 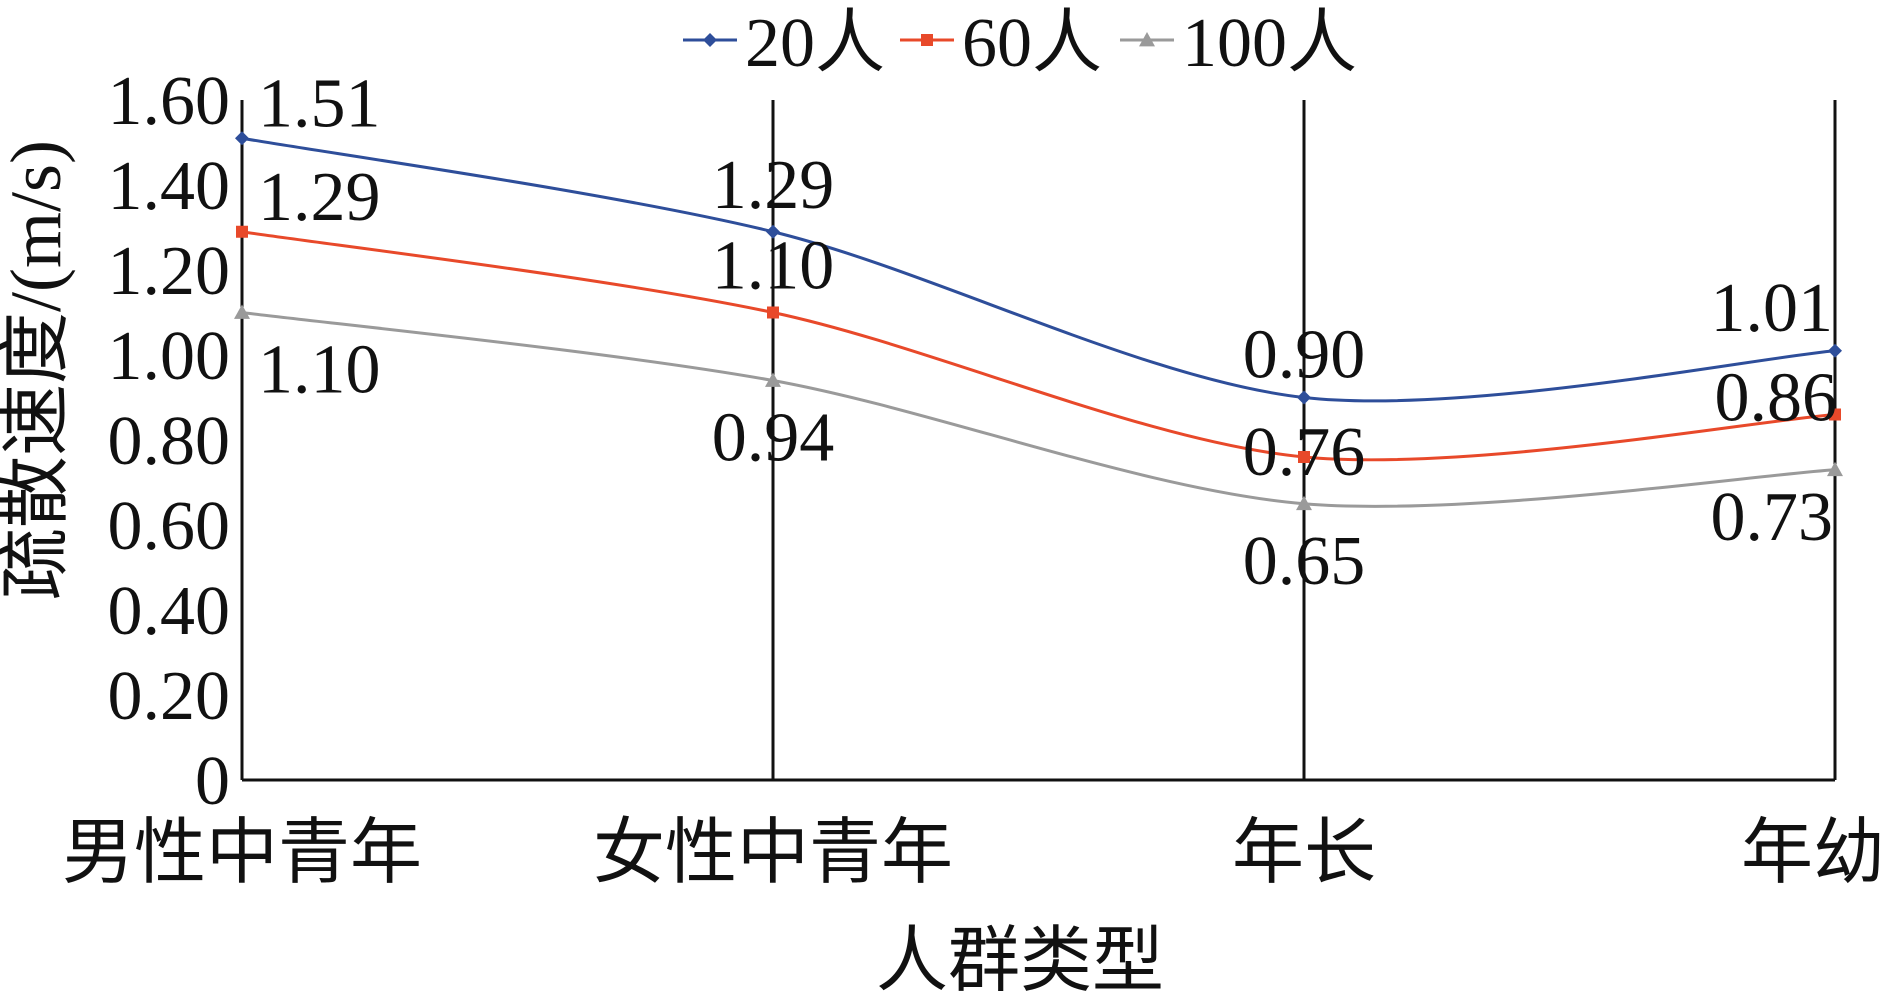 I want to click on y-tick-label: 1.00, so click(x=169, y=356).